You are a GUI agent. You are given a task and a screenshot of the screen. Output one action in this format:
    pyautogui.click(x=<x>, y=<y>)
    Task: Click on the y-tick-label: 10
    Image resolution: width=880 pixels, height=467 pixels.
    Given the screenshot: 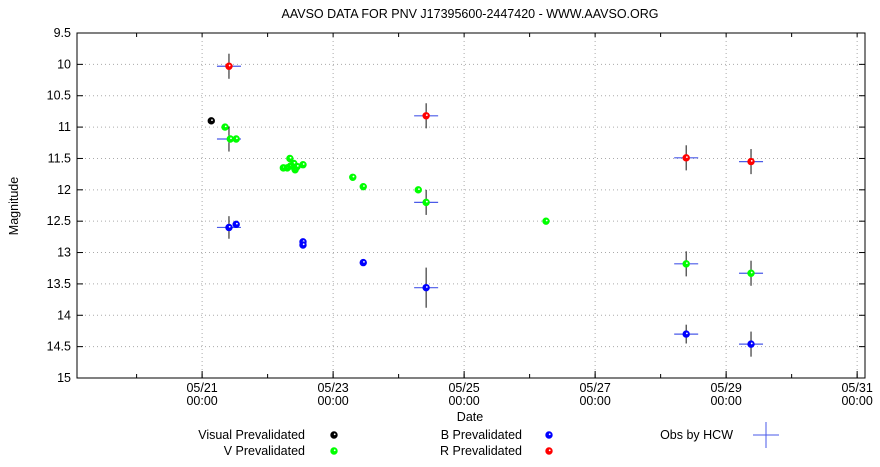 What is the action you would take?
    pyautogui.click(x=64, y=64)
    